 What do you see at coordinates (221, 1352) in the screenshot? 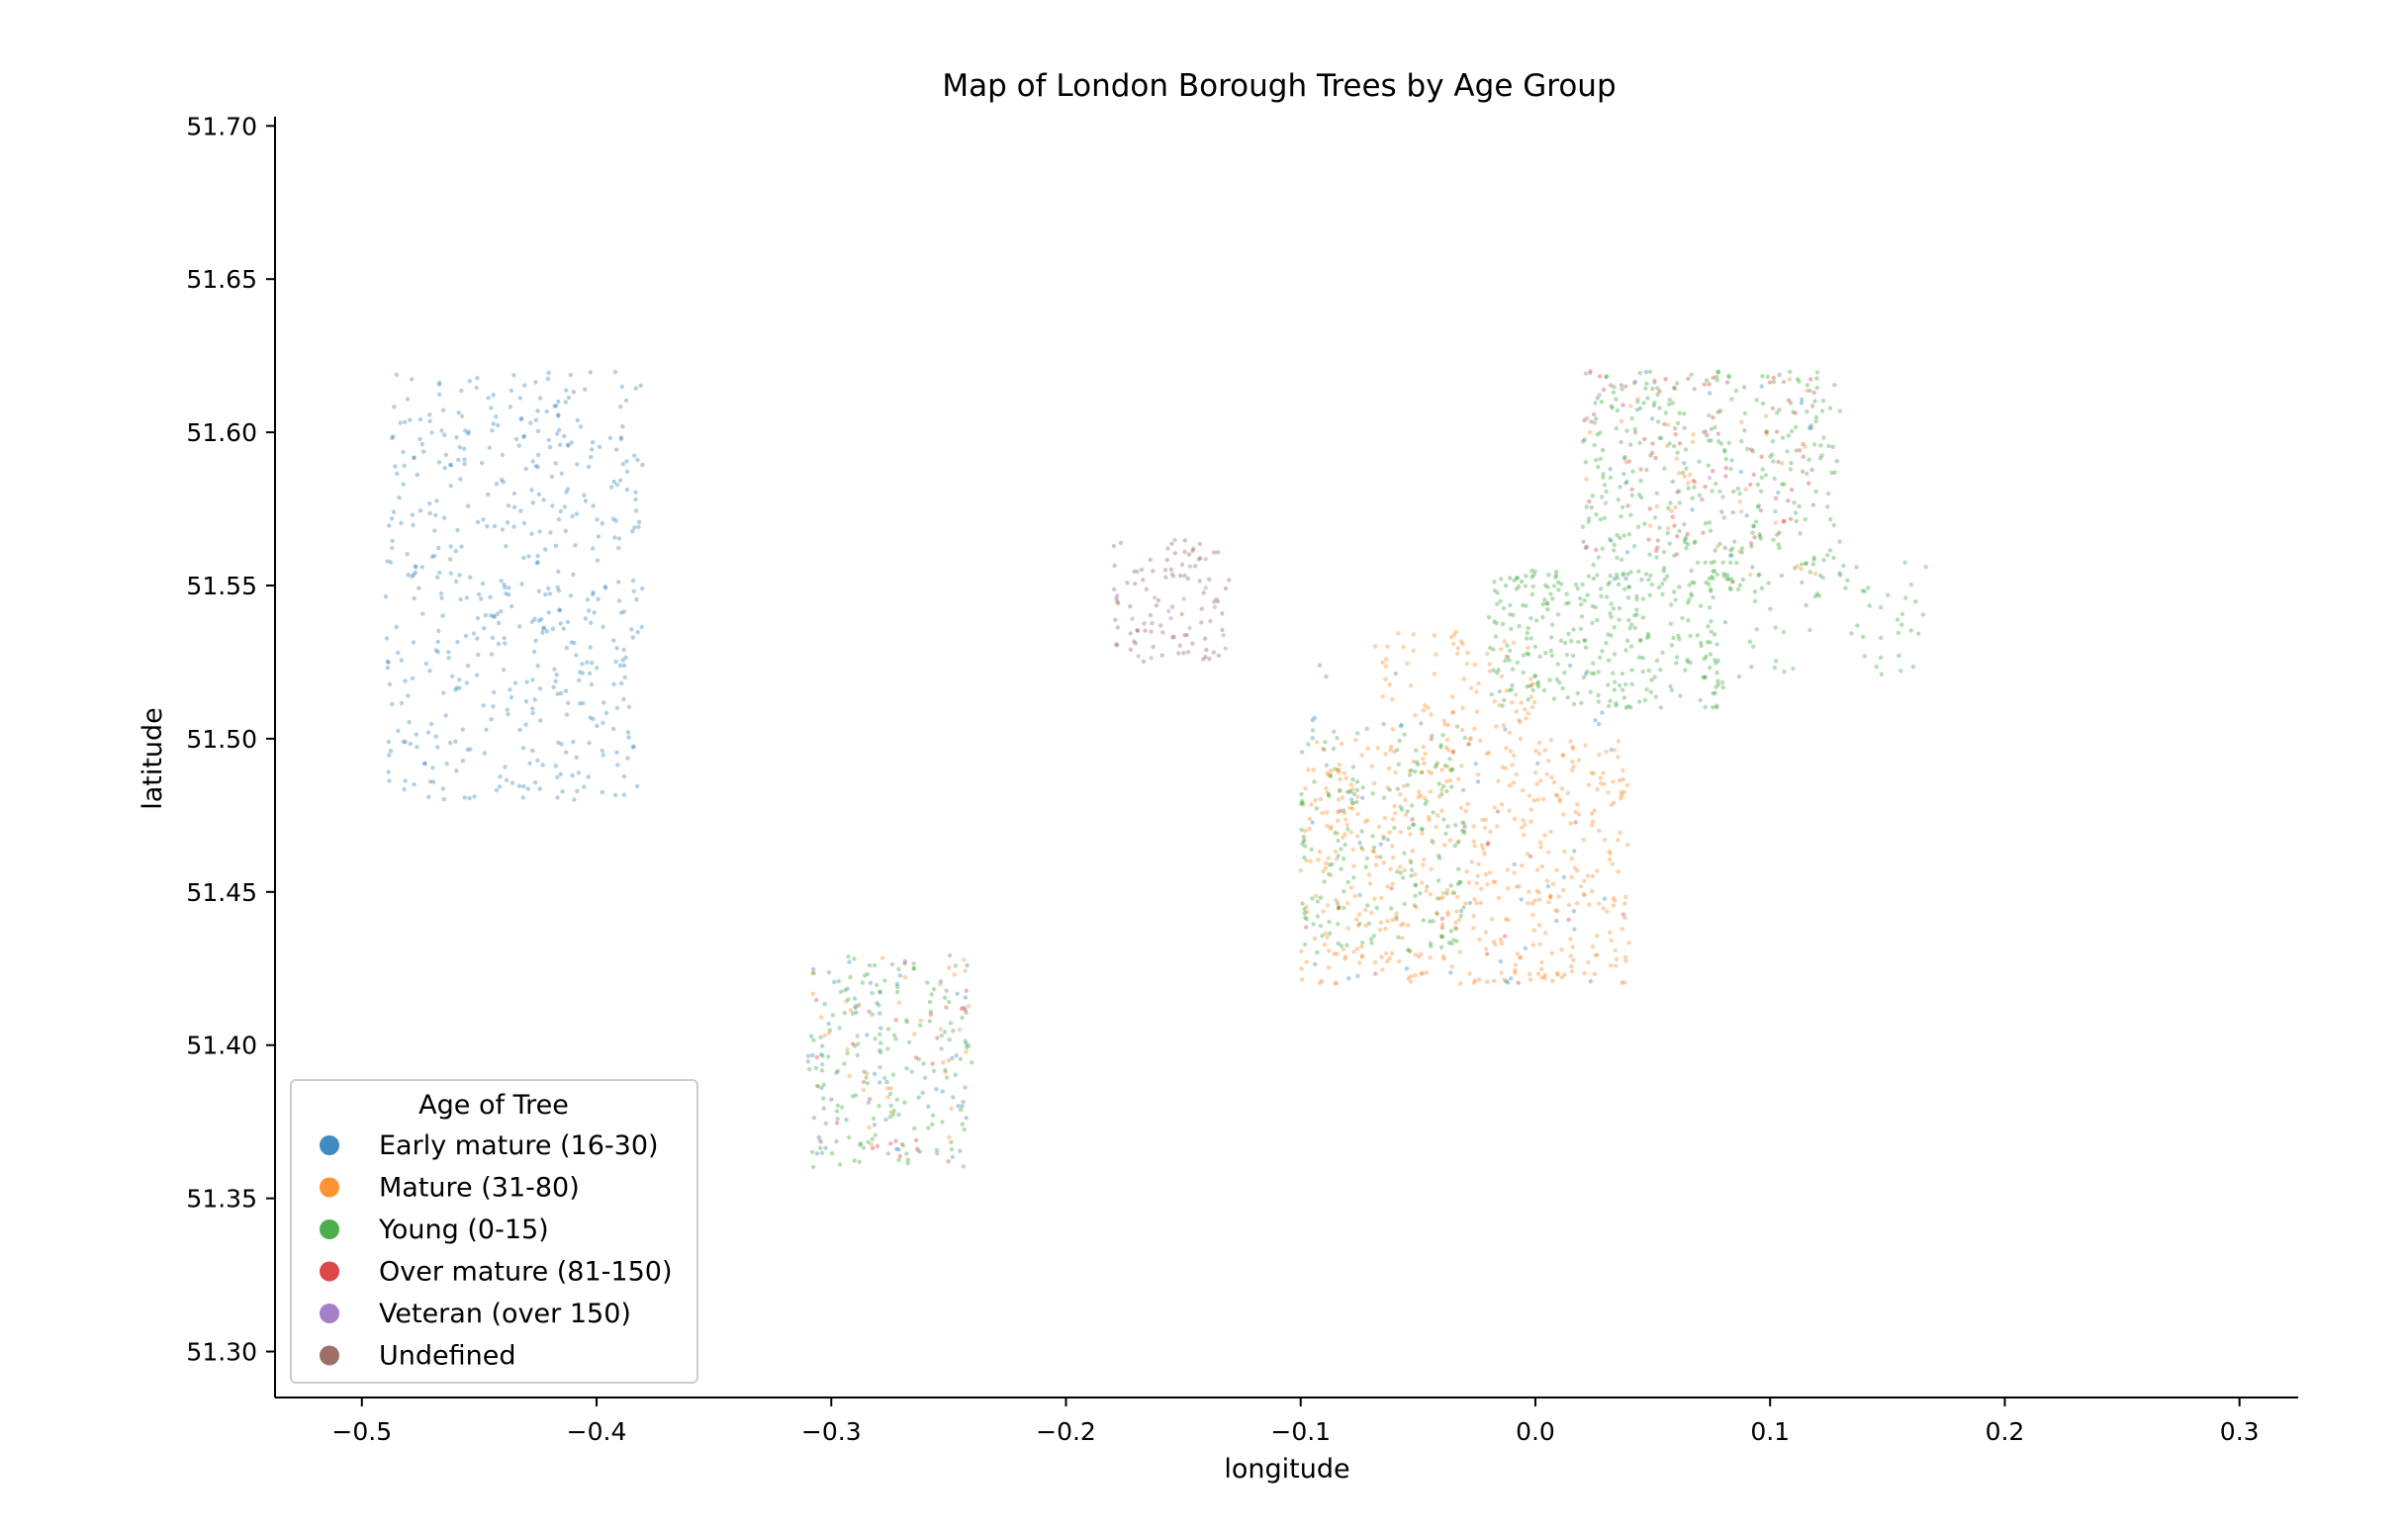
I see `y-tick-label: 51.30` at bounding box center [221, 1352].